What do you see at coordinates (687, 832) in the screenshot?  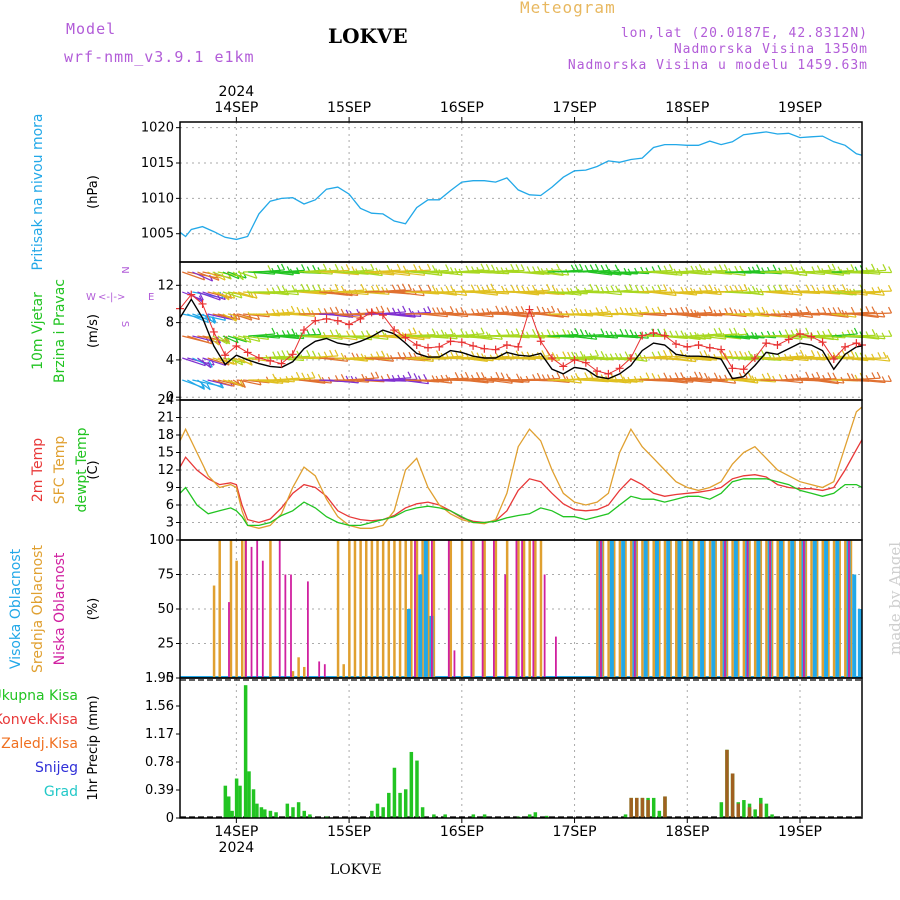 I see `bottom-time-label: 18SEP` at bounding box center [687, 832].